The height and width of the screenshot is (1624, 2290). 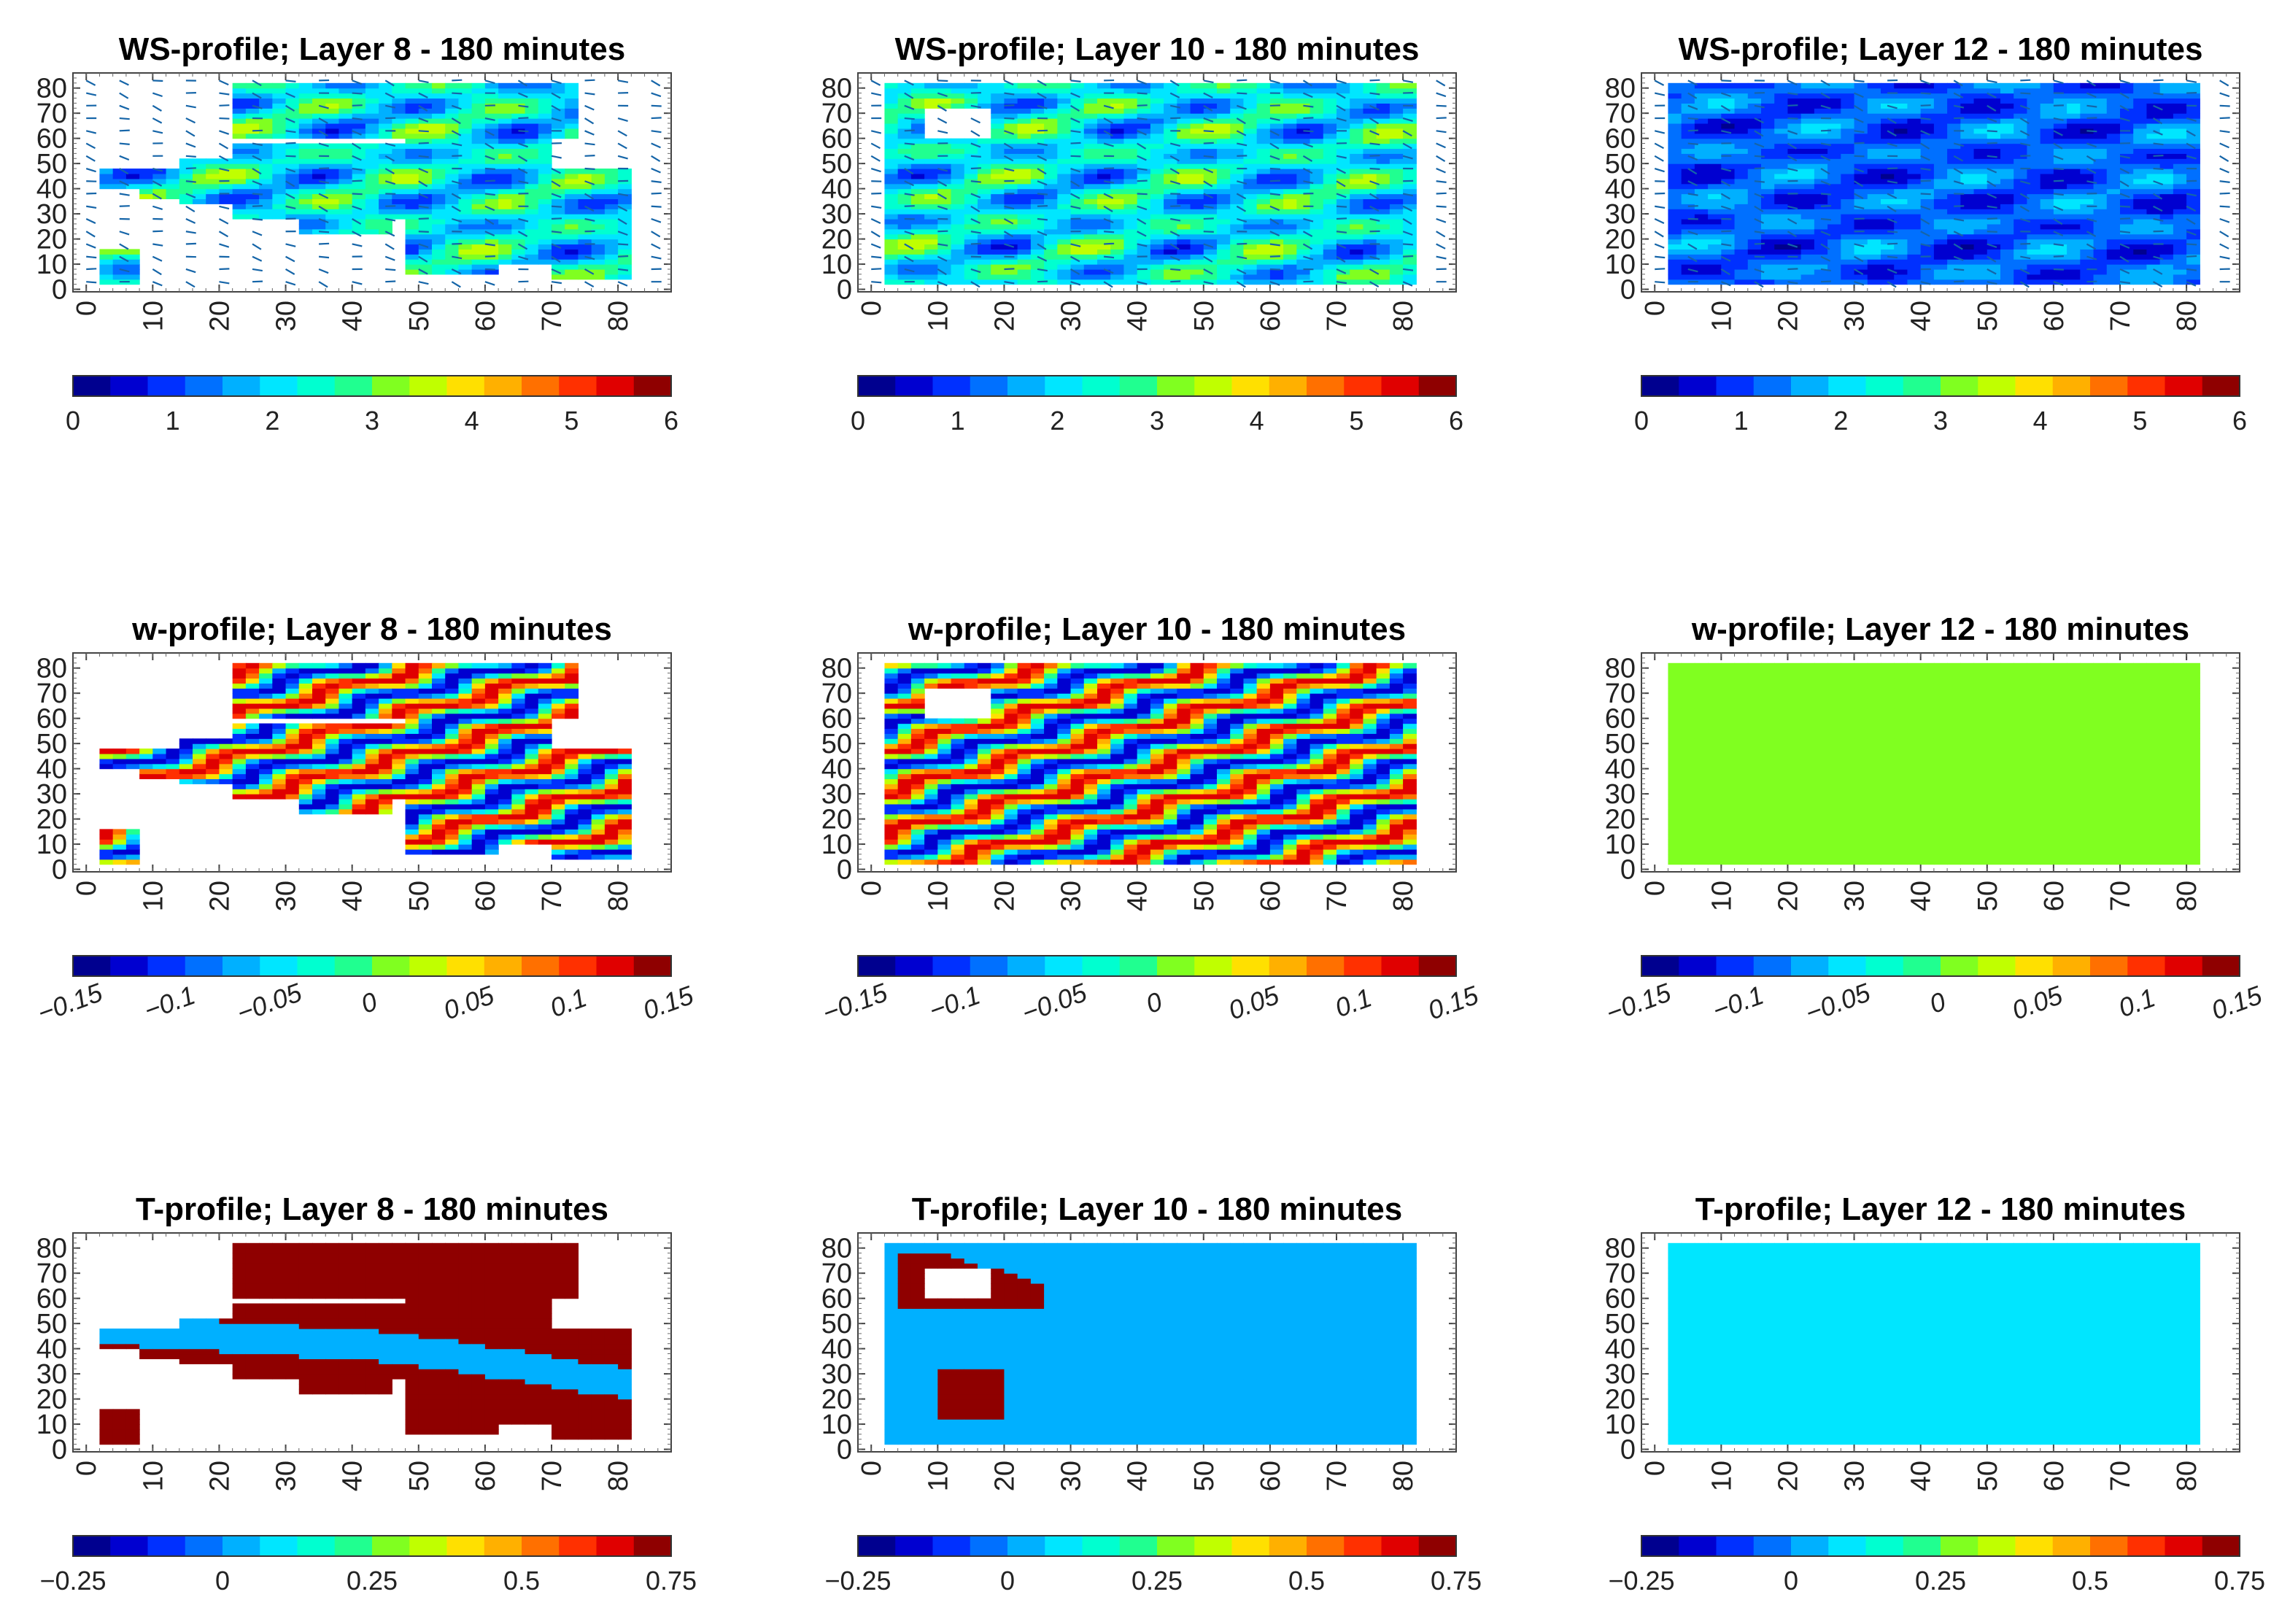 What do you see at coordinates (836, 164) in the screenshot?
I see `y-tick-label: 50` at bounding box center [836, 164].